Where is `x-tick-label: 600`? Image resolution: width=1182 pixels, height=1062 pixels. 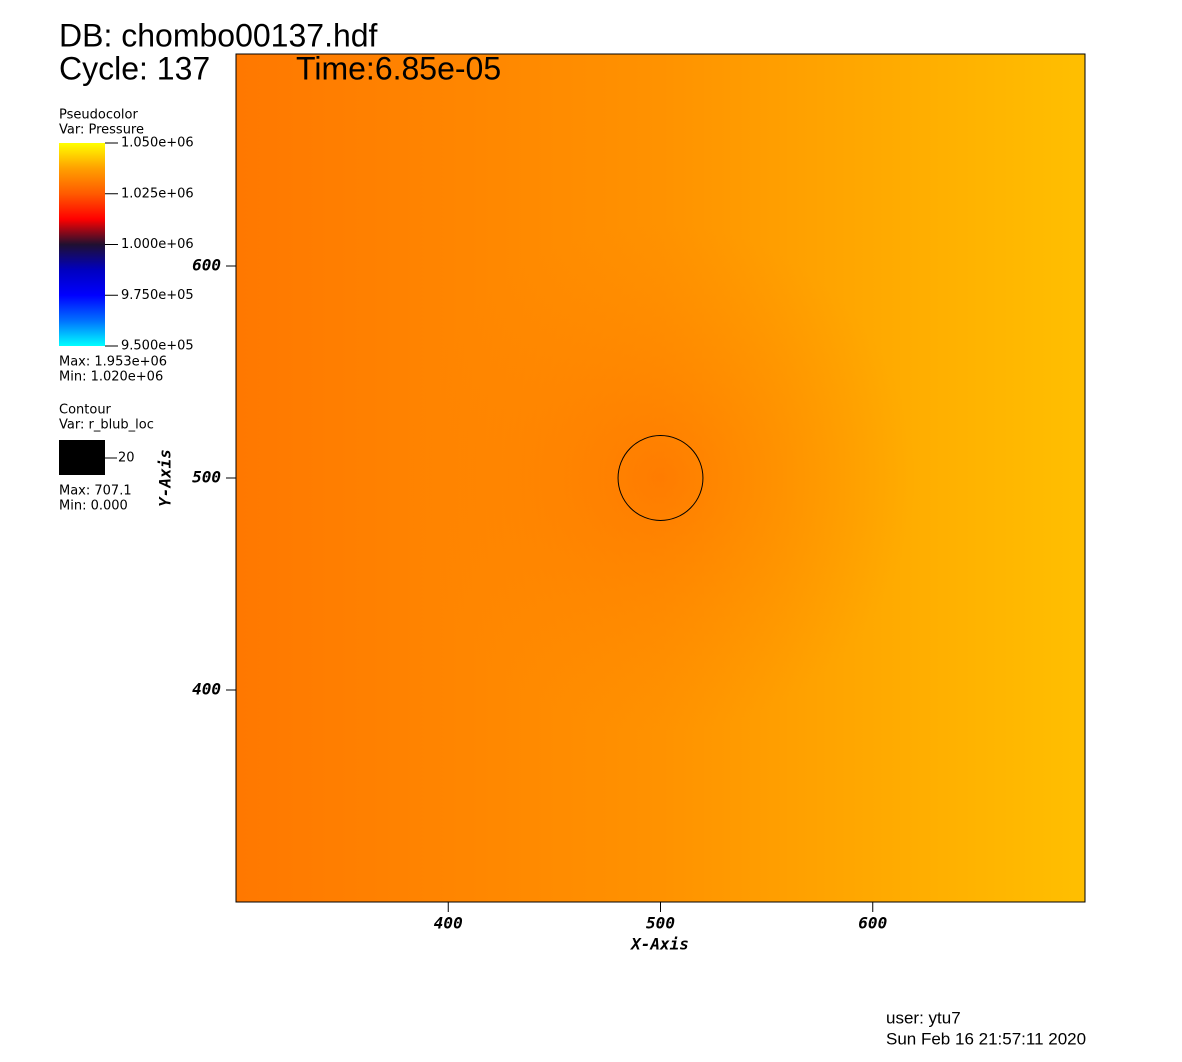
x-tick-label: 600 is located at coordinates (872, 923).